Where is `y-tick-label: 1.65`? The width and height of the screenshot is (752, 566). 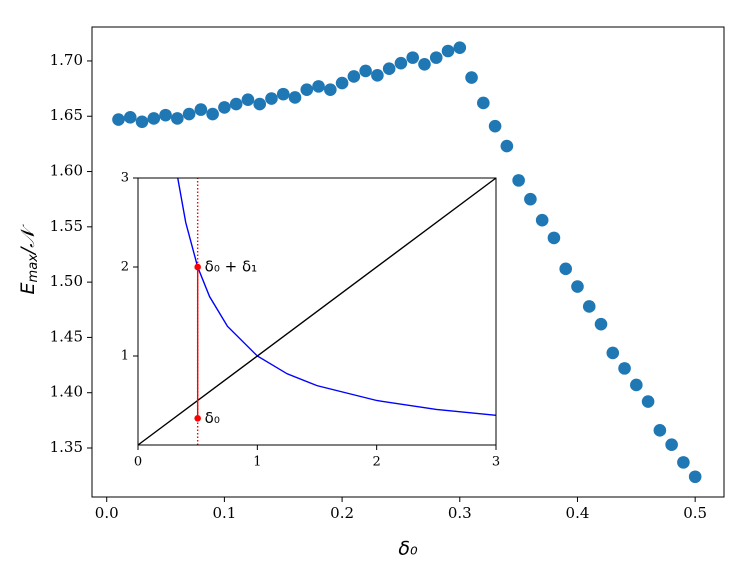 y-tick-label: 1.65 is located at coordinates (66, 115).